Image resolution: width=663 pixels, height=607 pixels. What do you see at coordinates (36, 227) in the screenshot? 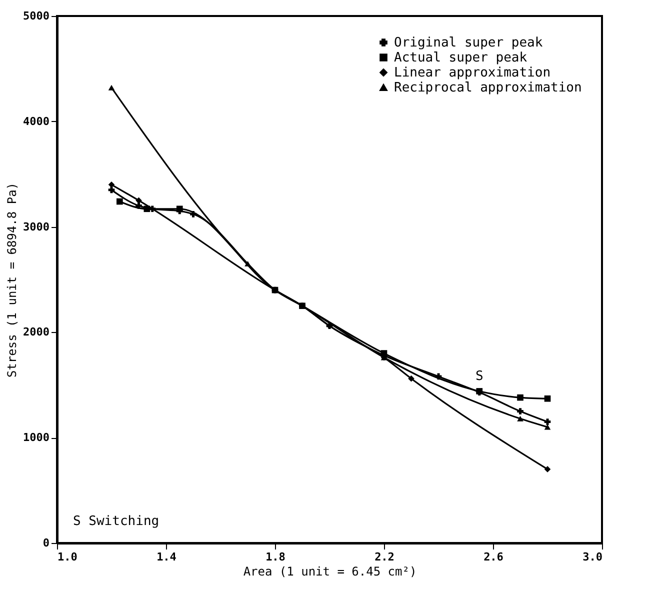
I see `y-tick-label: 3000` at bounding box center [36, 227].